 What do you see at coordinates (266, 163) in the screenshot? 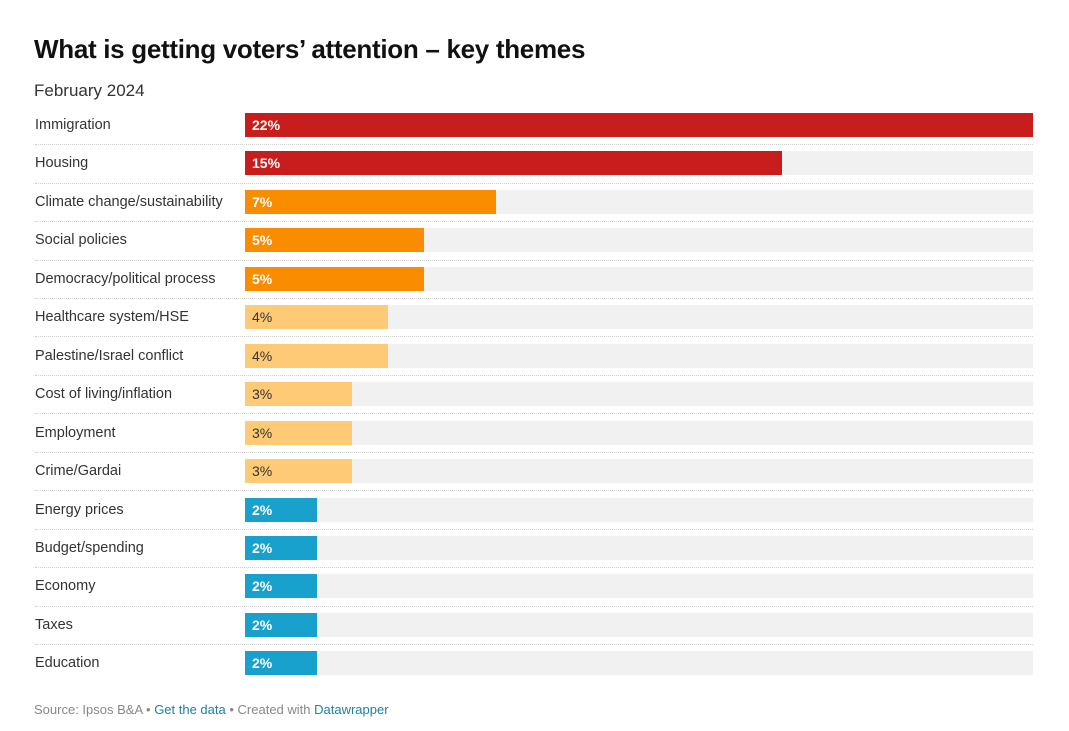
I see `bar-value-label: 15%` at bounding box center [266, 163].